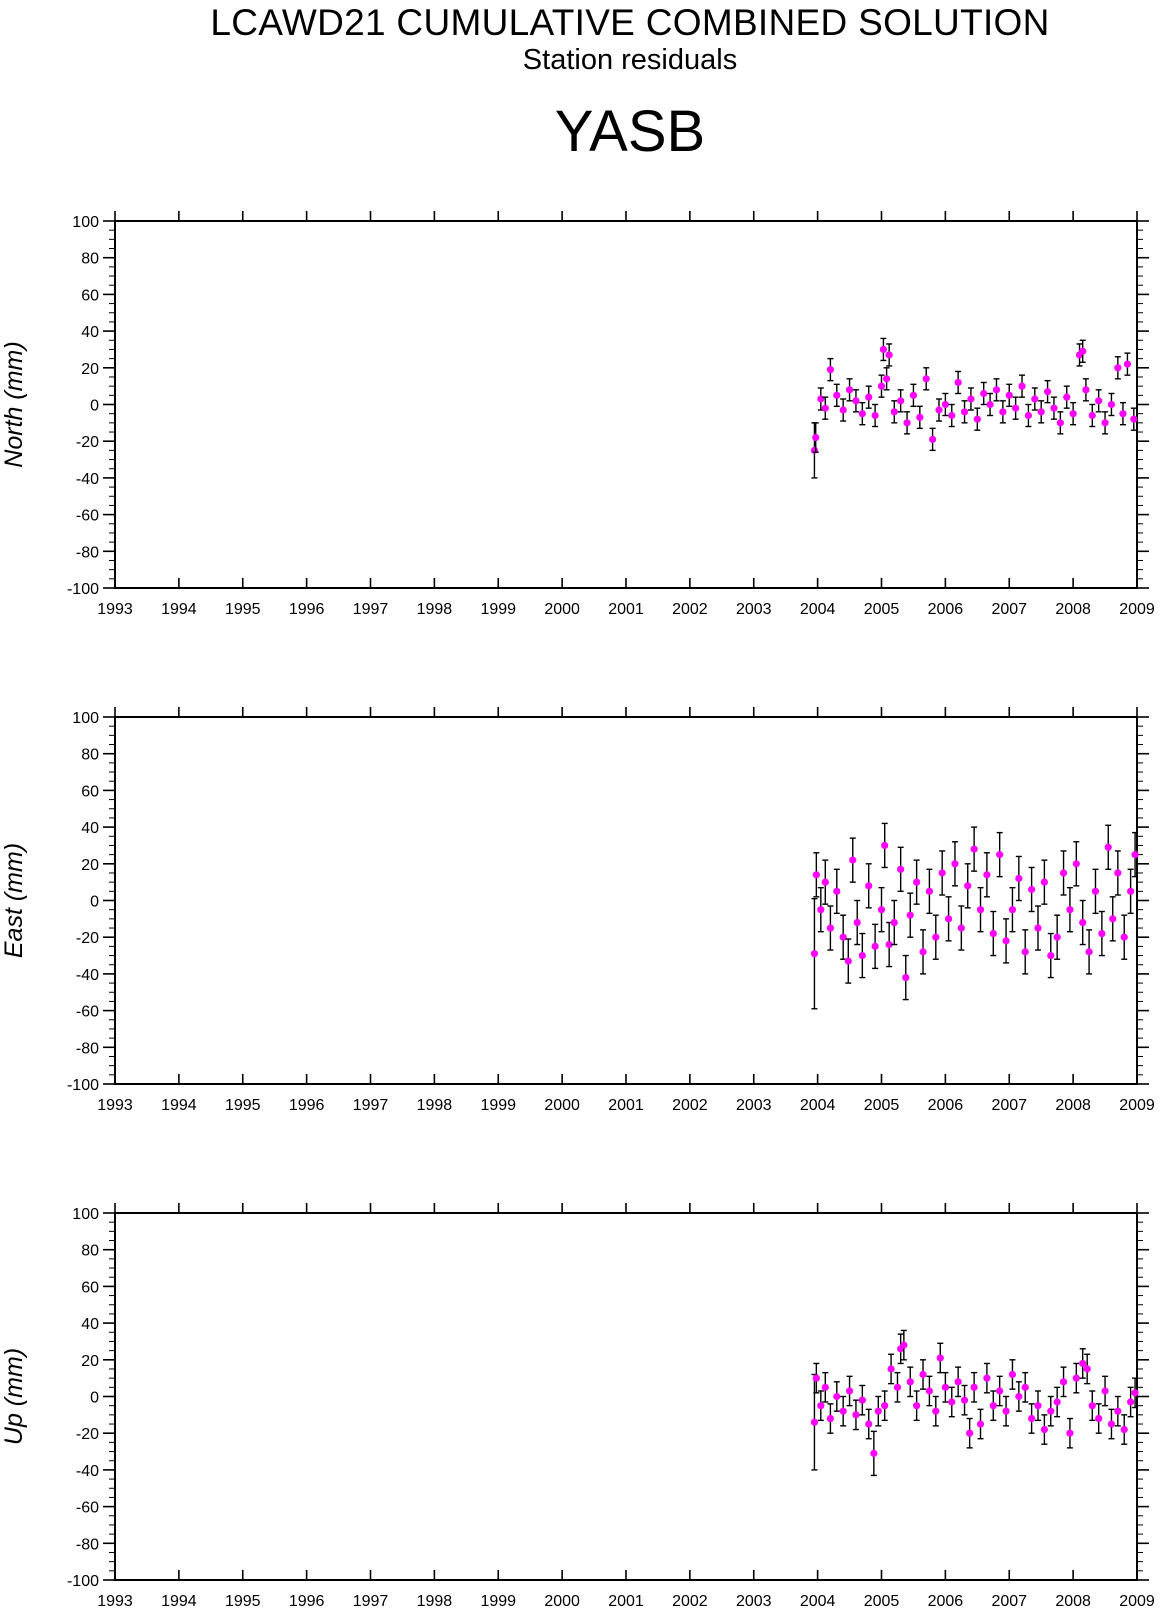 The width and height of the screenshot is (1160, 1621). I want to click on y-tick-label: 80, so click(90, 1251).